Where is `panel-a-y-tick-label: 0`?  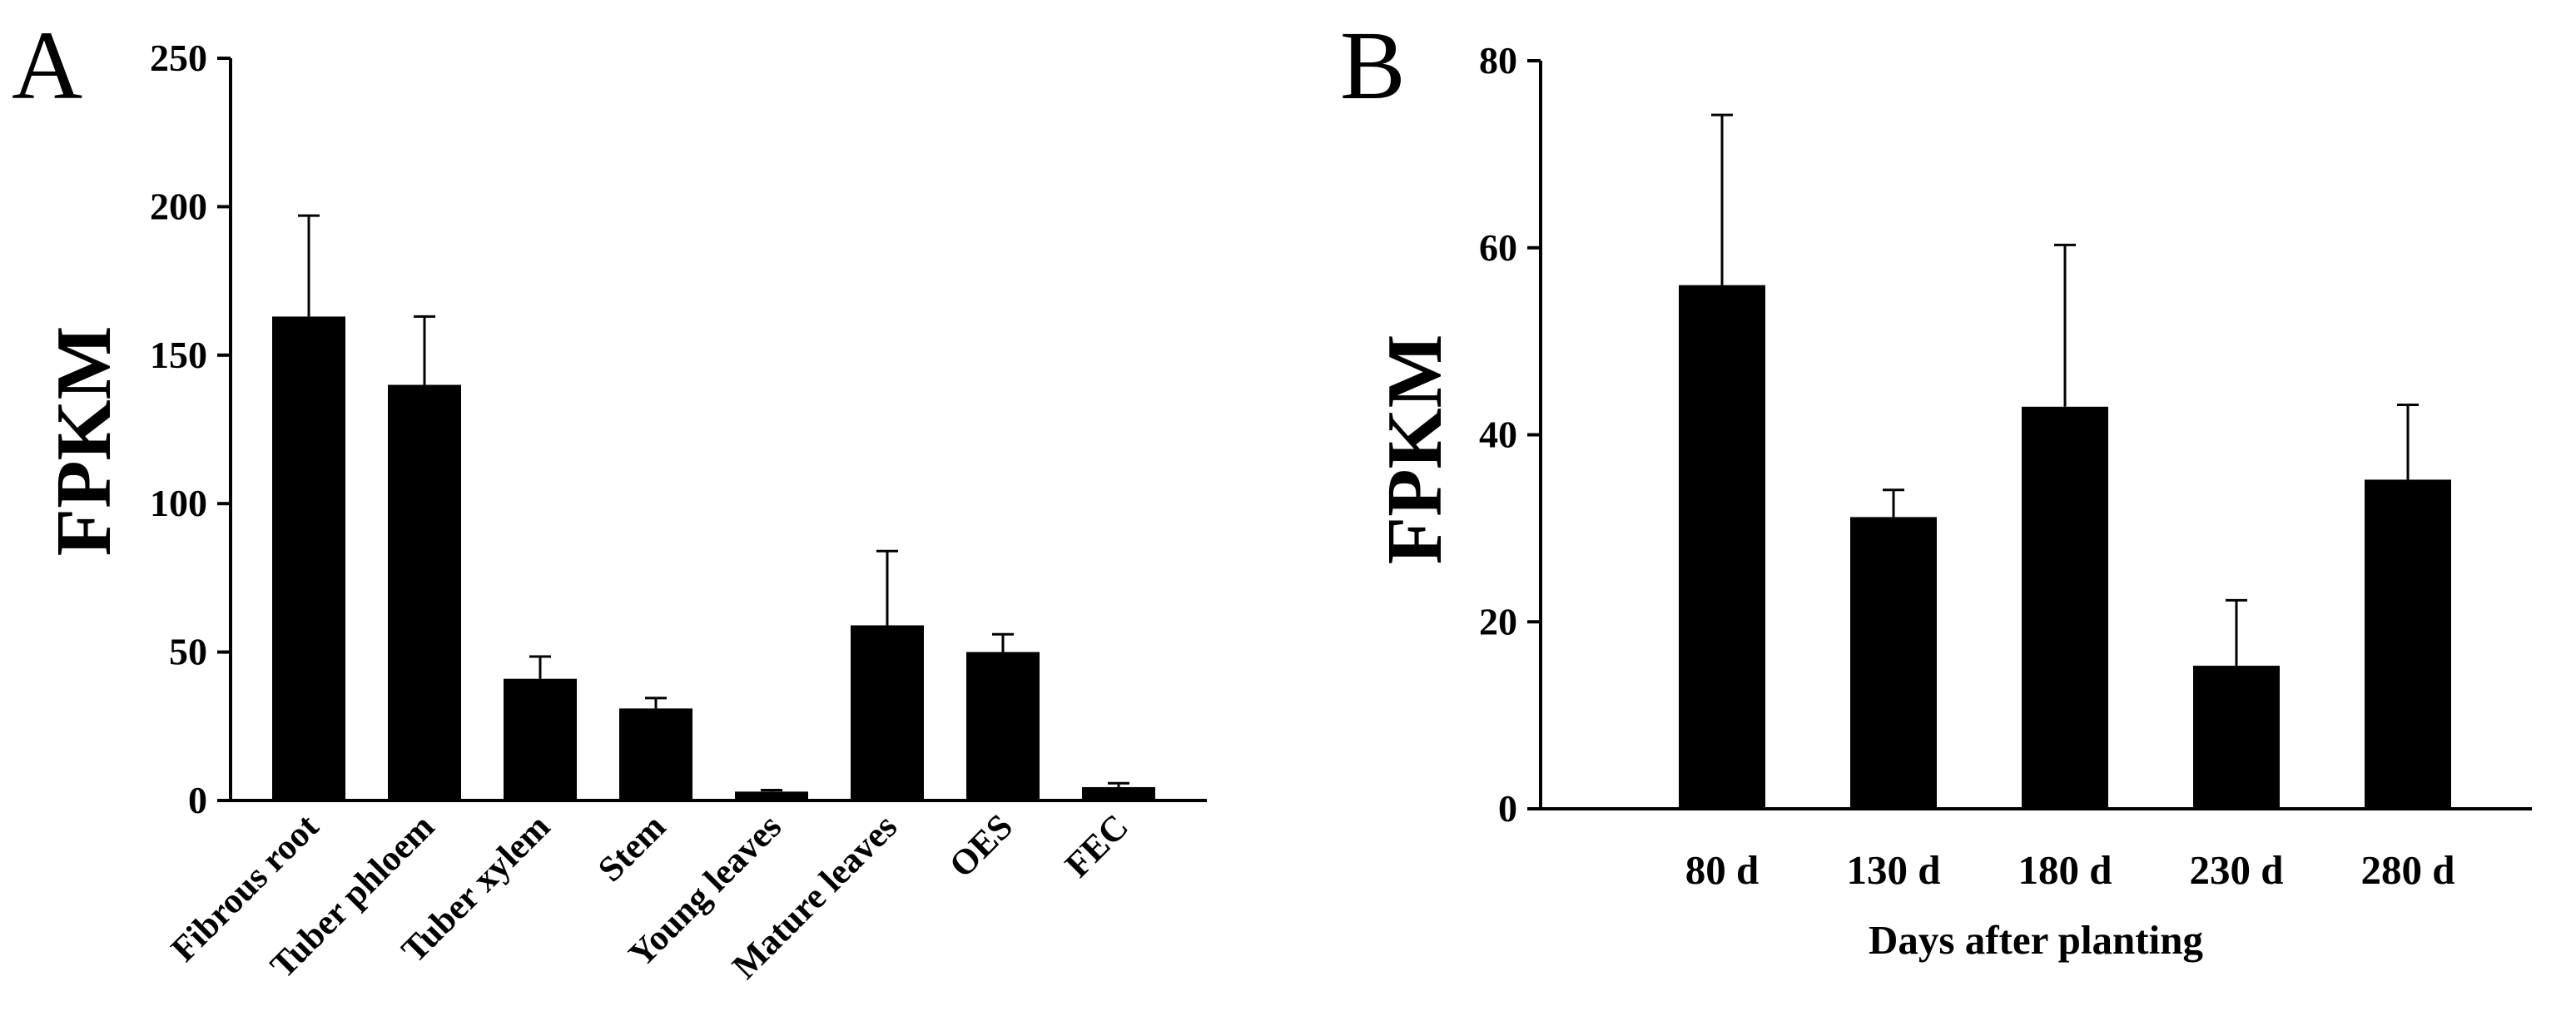
panel-a-y-tick-label: 0 is located at coordinates (197, 800).